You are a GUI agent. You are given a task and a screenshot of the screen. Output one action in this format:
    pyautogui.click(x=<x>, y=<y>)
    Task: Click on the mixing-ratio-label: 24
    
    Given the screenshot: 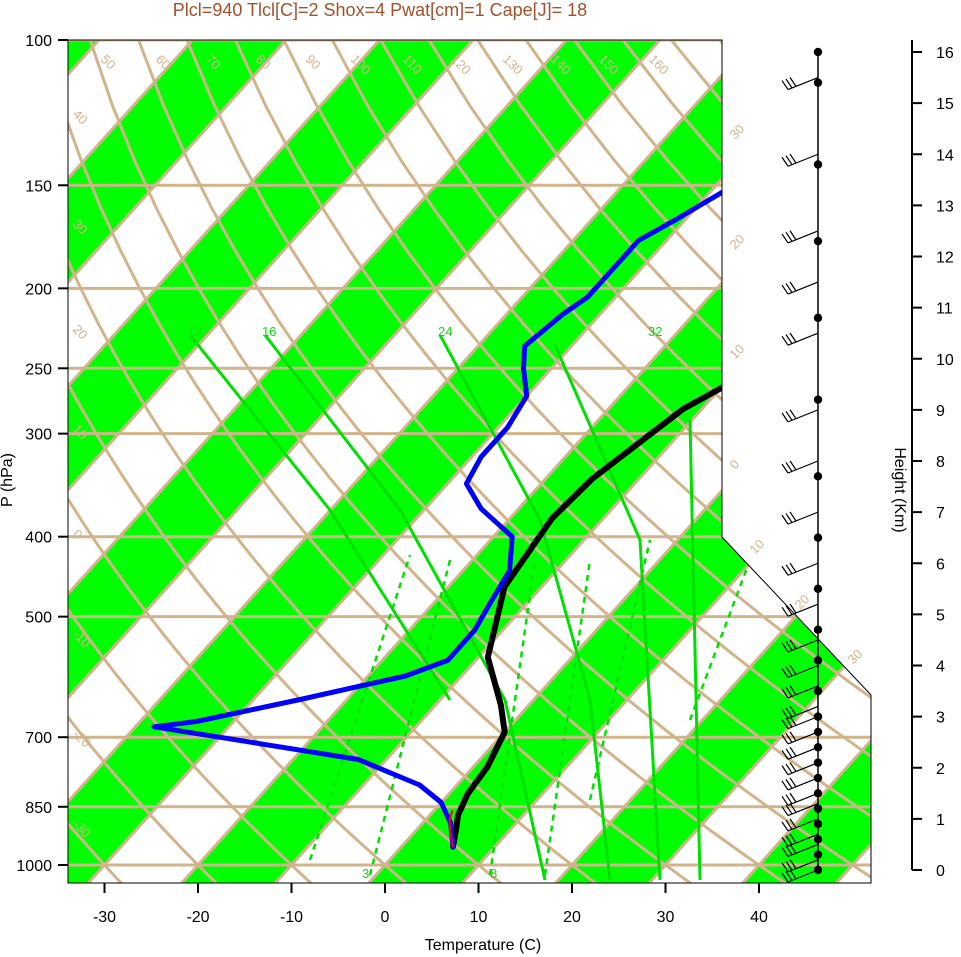 What is the action you would take?
    pyautogui.click(x=445, y=331)
    